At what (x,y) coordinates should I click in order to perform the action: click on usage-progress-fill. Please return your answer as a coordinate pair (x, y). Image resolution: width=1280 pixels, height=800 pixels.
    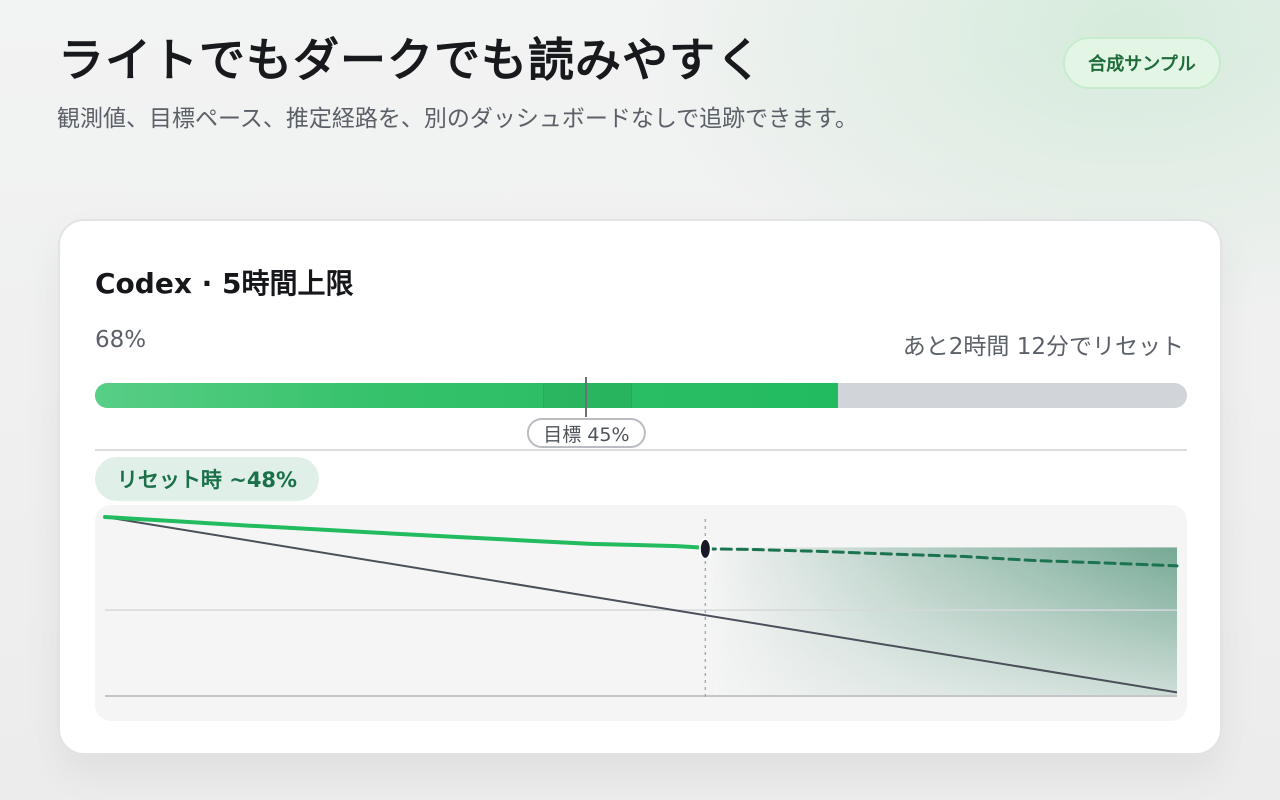
    Looking at the image, I should click on (466, 395).